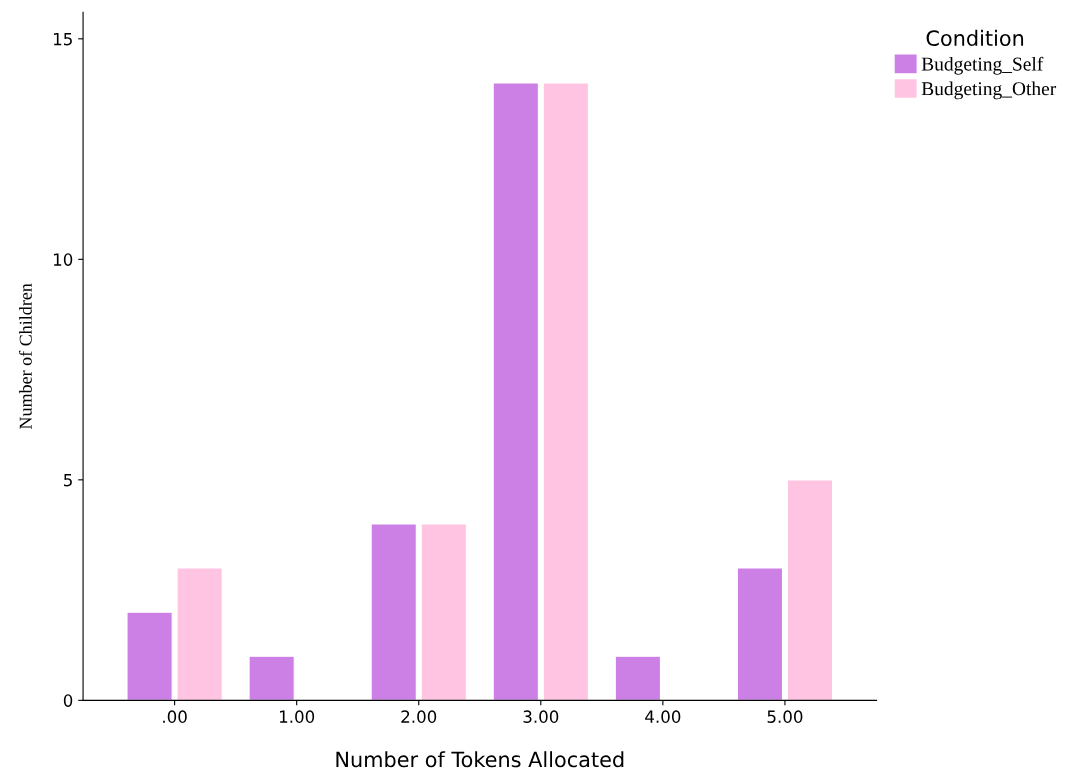 This screenshot has height=773, width=1065. What do you see at coordinates (63, 259) in the screenshot?
I see `y-tick-label: 10` at bounding box center [63, 259].